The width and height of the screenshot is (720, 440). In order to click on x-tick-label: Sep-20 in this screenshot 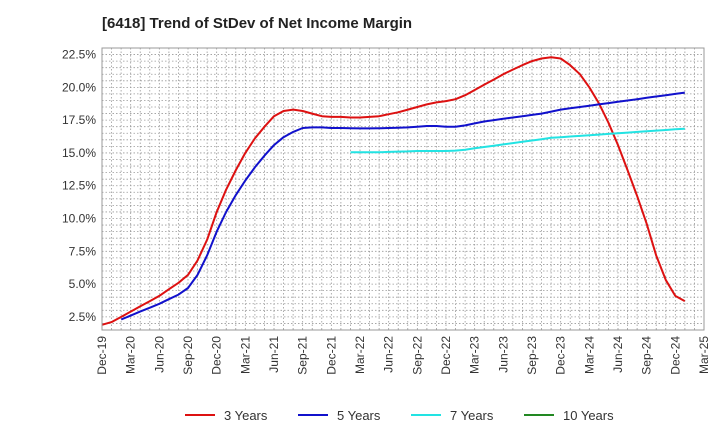, I will do `click(188, 355)`.